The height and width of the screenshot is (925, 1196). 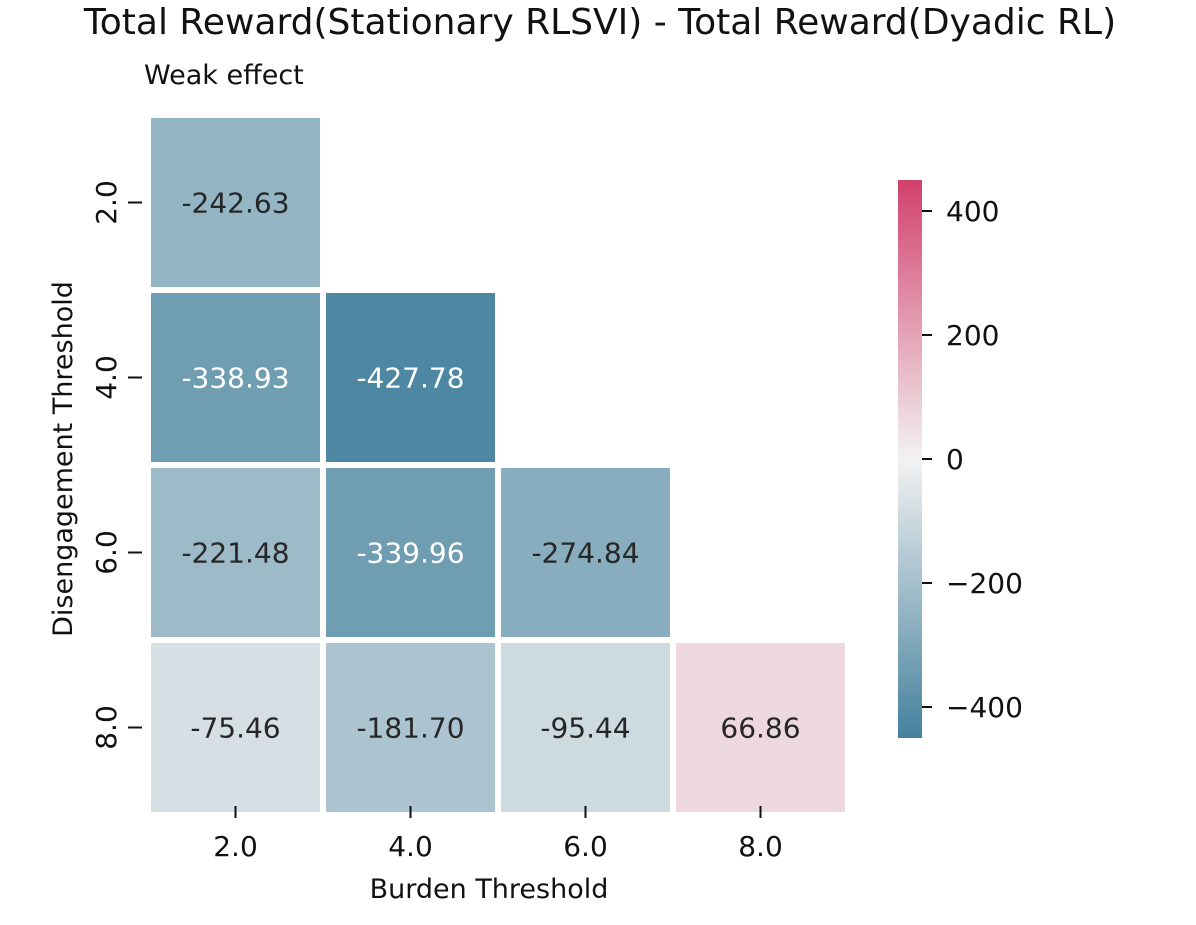 I want to click on cell-value-label: -95.44, so click(x=585, y=728).